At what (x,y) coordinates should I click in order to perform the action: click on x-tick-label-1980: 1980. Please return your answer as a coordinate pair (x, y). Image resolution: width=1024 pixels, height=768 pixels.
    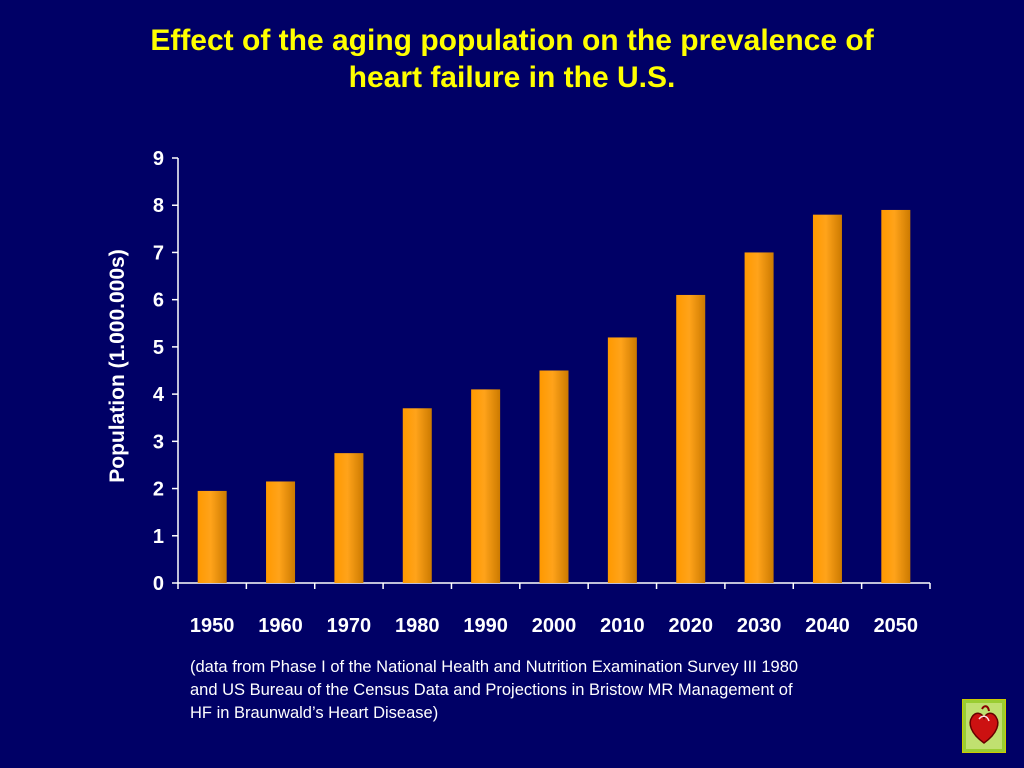
    Looking at the image, I should click on (417, 626).